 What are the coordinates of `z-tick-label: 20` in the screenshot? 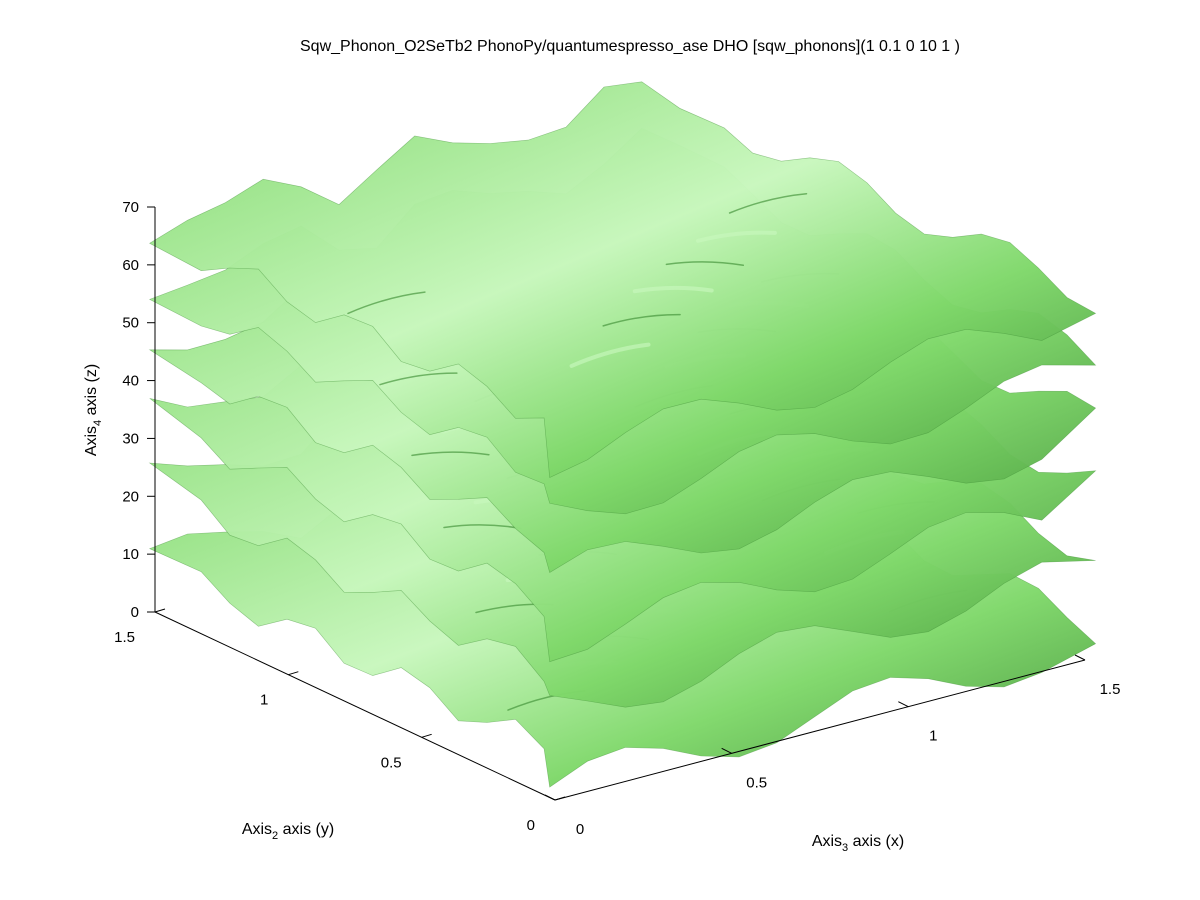 It's located at (130, 496).